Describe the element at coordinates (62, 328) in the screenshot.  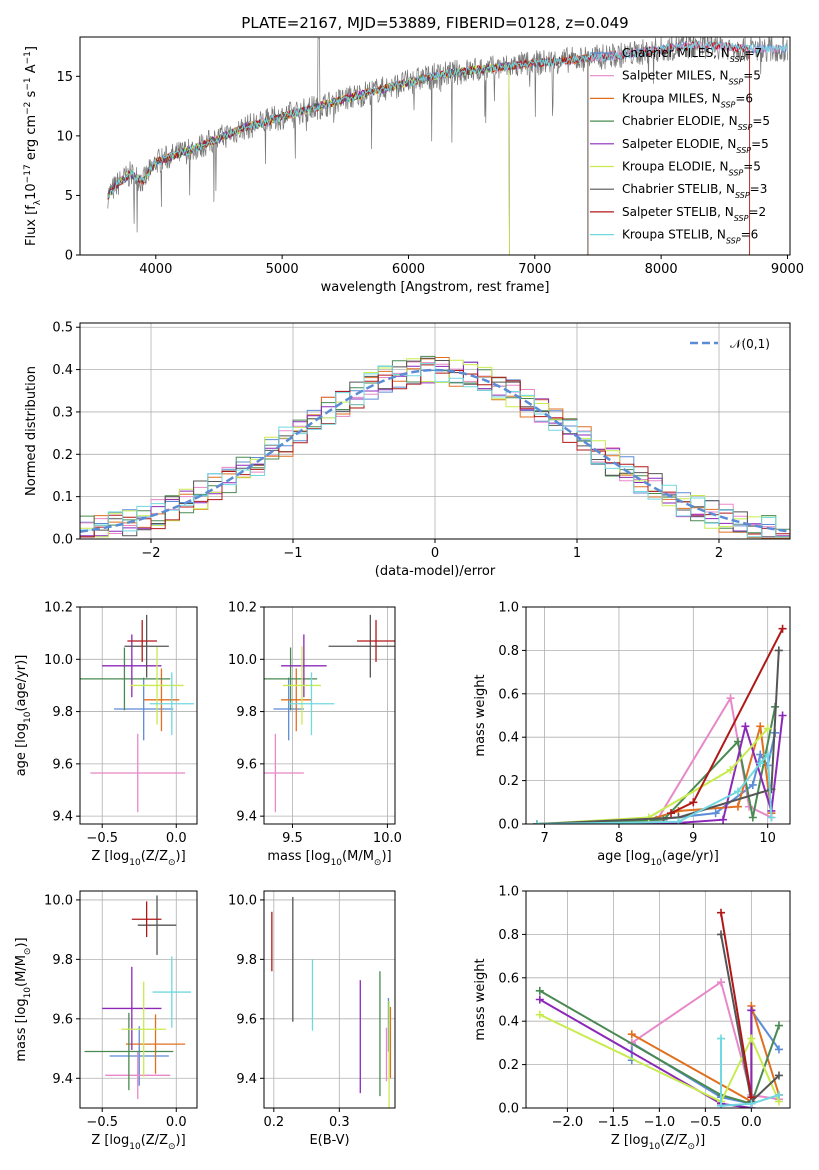
I see `y-tick-label: 0.5` at that location.